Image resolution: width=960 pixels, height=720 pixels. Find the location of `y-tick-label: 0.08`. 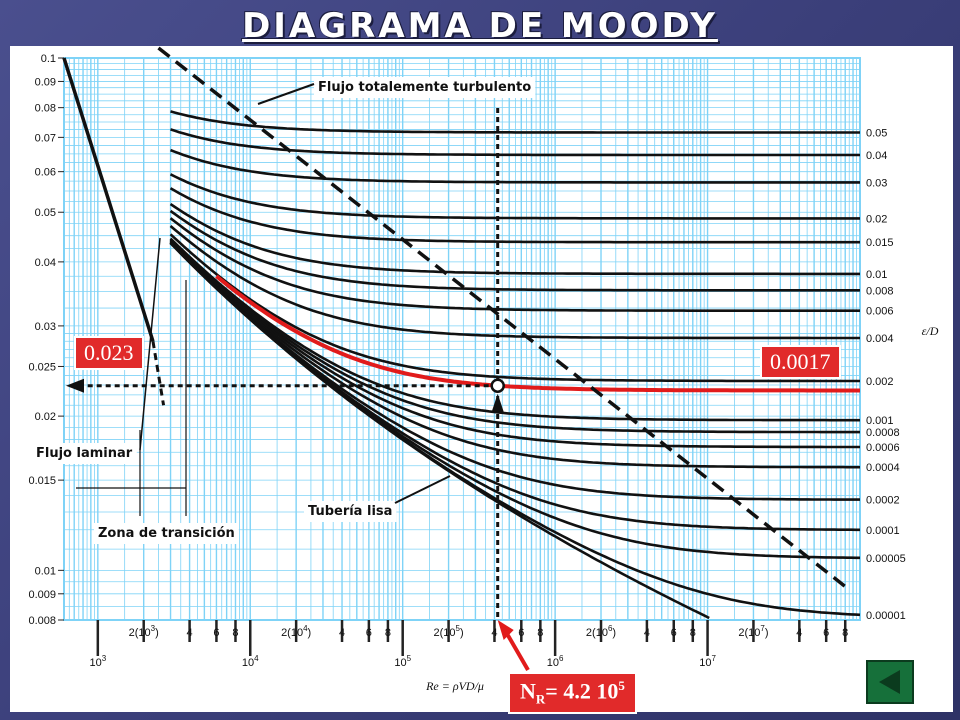

y-tick-label: 0.08 is located at coordinates (45, 109).